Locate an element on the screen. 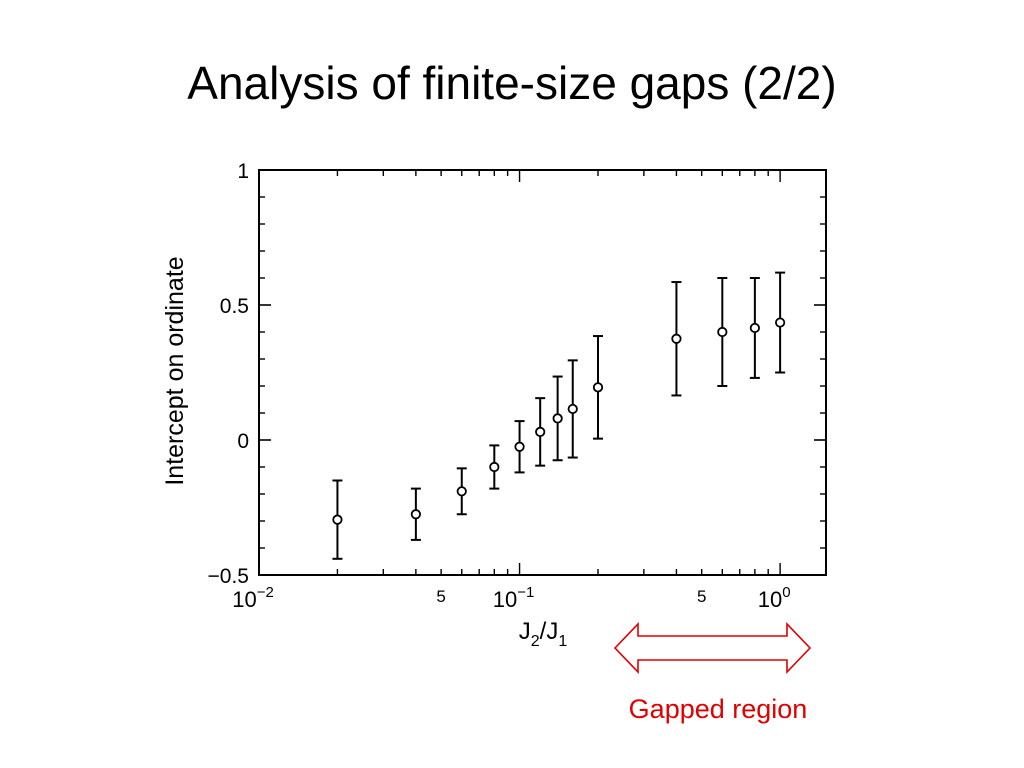 This screenshot has width=1024, height=768. gapped-region-label: Gapped region is located at coordinates (718, 709).